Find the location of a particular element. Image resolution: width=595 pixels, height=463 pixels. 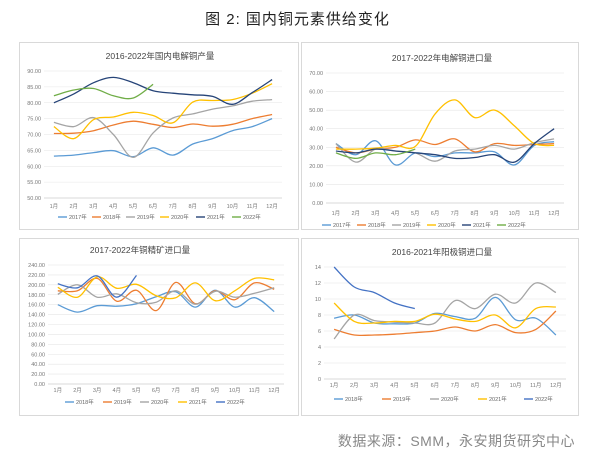

legend-label: 2017年 is located at coordinates (78, 217).